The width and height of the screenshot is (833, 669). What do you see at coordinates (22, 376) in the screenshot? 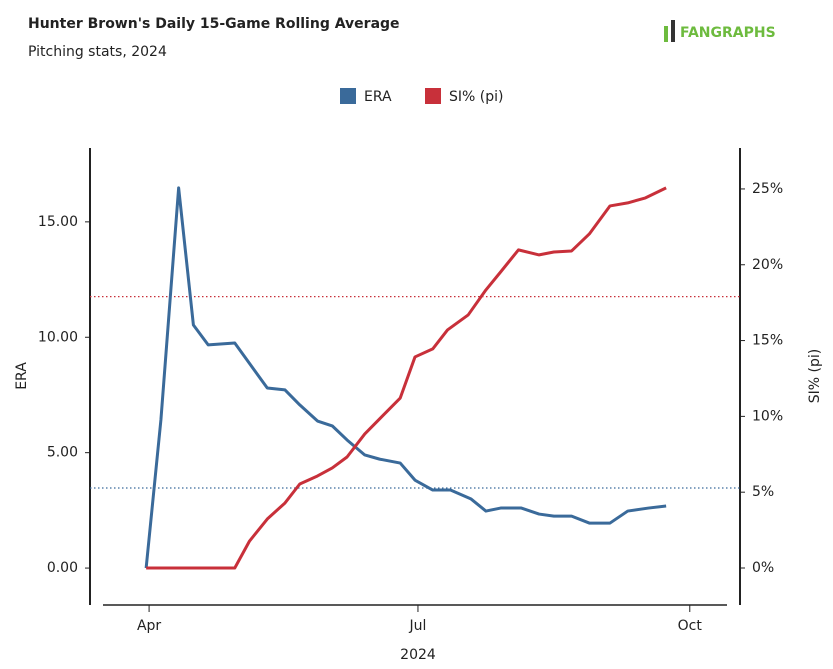
I see `y-axis-label: ERA` at bounding box center [22, 376].